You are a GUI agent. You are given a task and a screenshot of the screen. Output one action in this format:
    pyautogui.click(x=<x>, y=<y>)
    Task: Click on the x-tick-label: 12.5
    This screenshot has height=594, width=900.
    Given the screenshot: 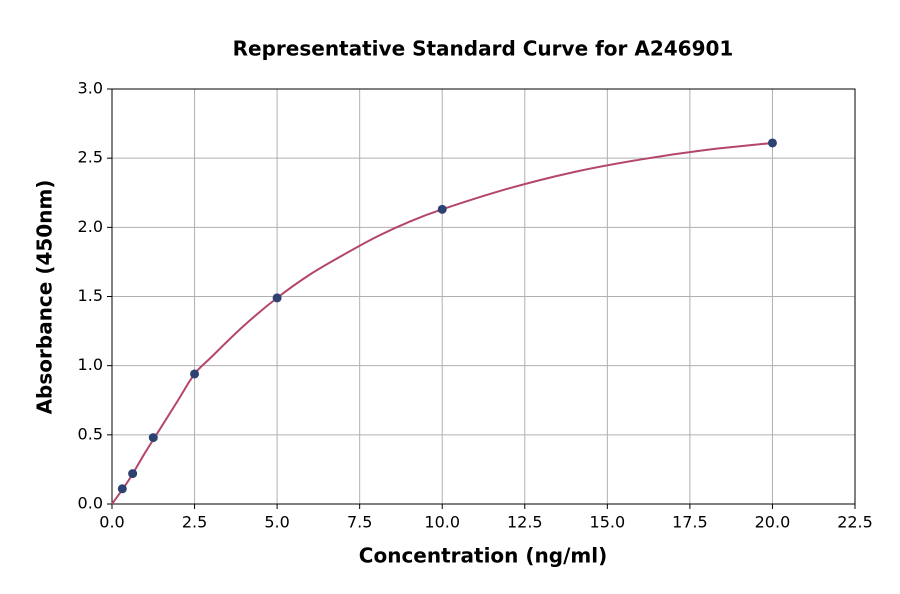 What is the action you would take?
    pyautogui.click(x=525, y=522)
    